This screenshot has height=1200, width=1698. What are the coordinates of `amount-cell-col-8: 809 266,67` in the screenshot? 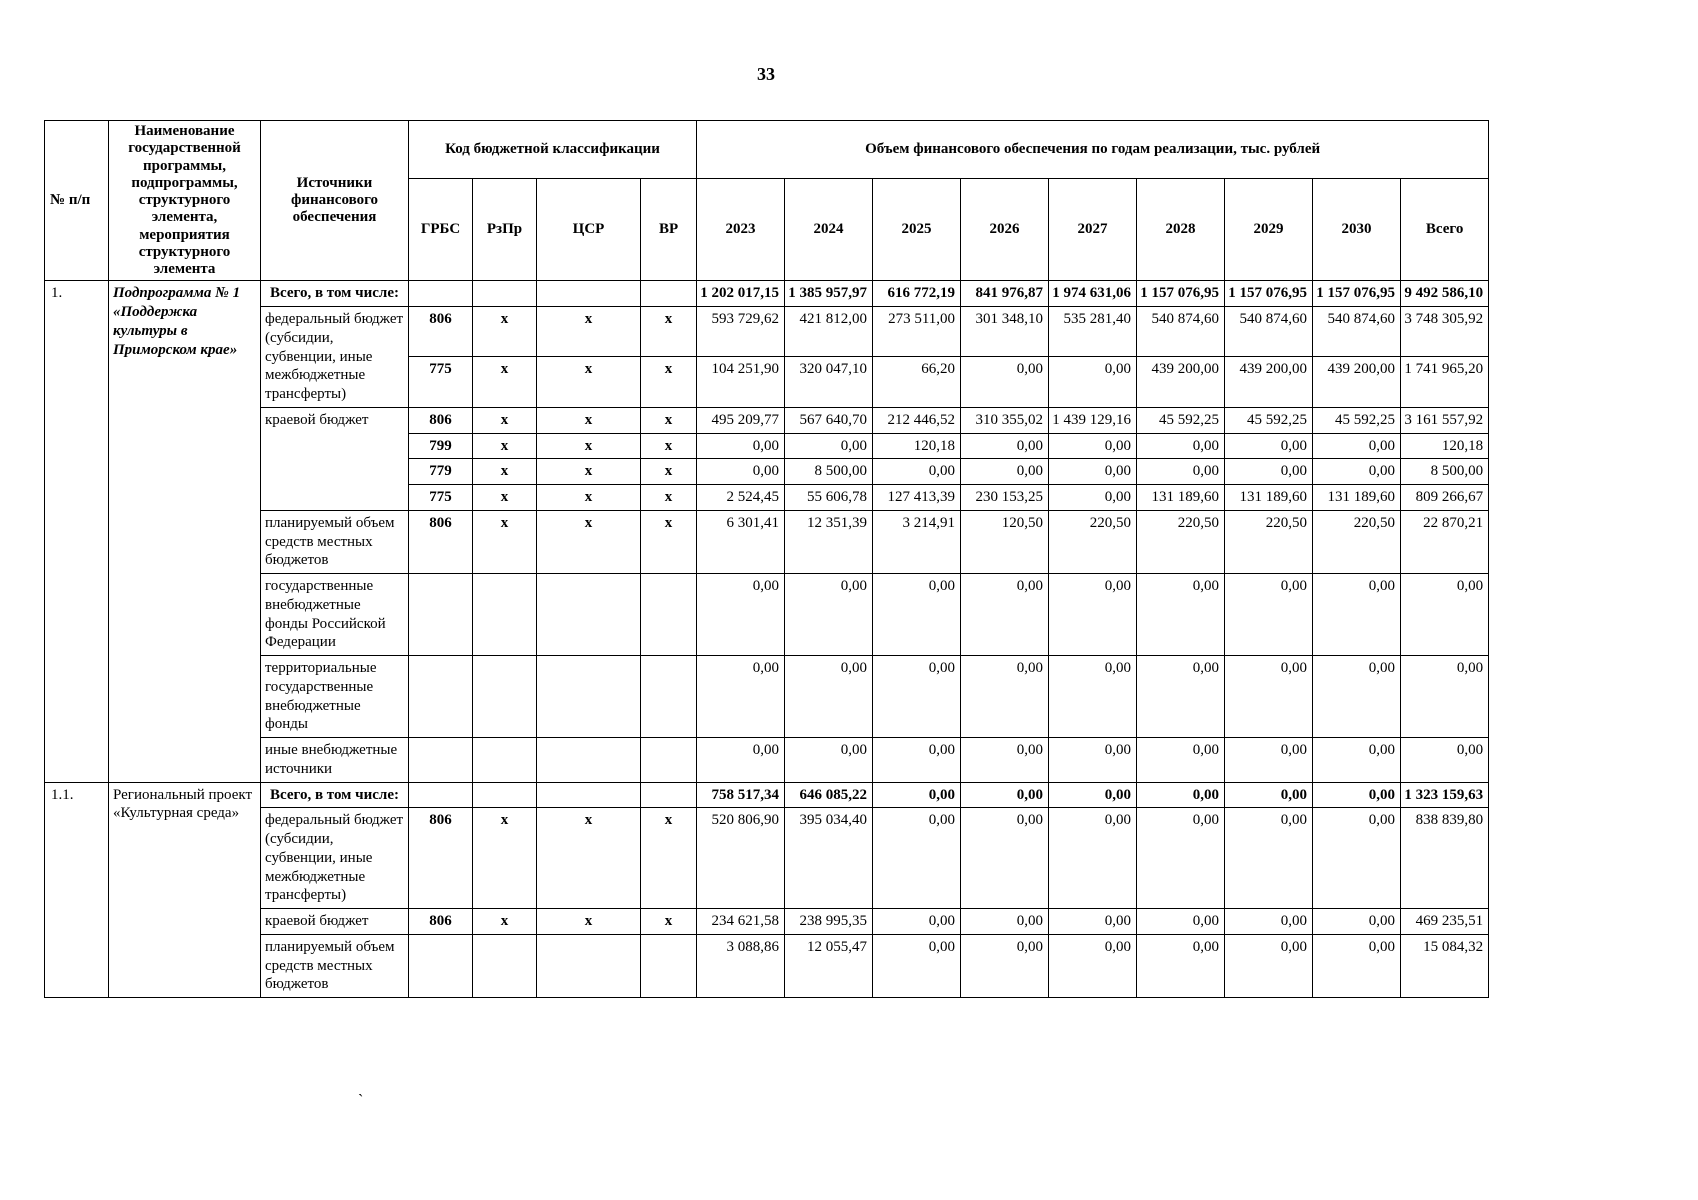 It's located at (1445, 497).